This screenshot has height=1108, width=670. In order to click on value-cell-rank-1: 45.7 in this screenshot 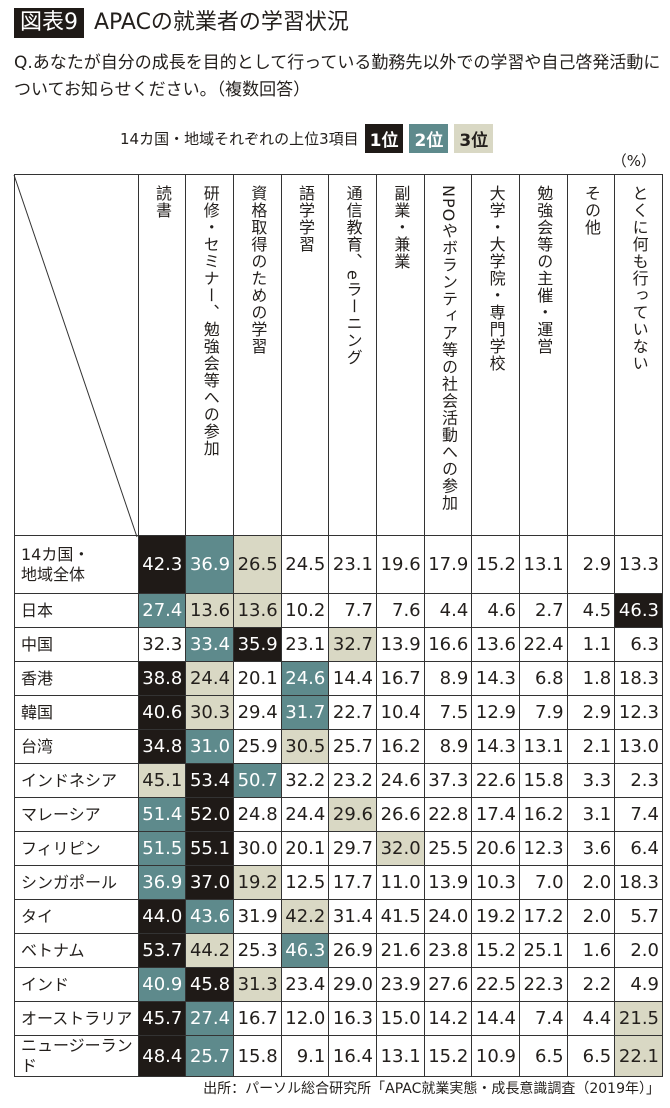, I will do `click(162, 1018)`.